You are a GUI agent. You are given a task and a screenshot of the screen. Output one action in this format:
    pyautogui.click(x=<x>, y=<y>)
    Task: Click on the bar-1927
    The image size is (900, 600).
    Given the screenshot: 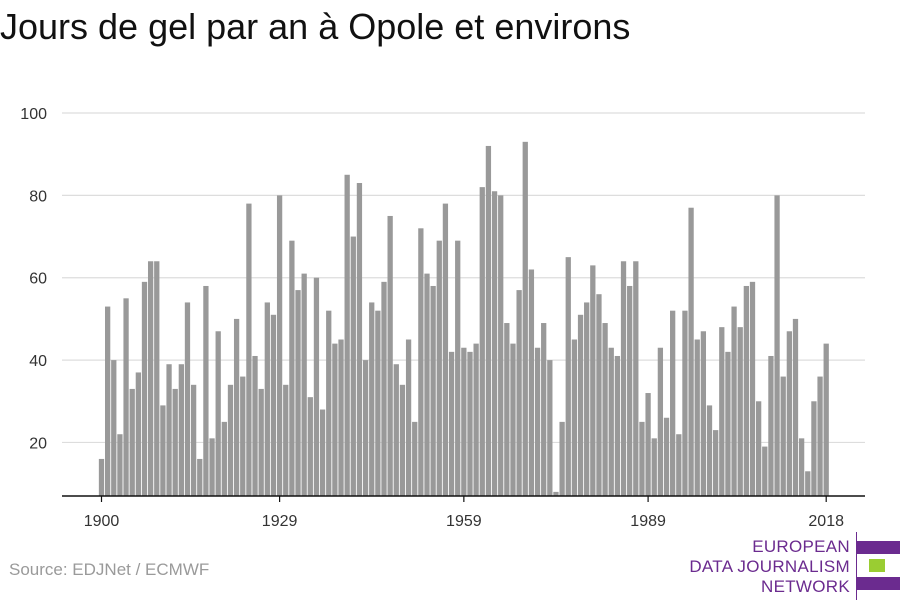 What is the action you would take?
    pyautogui.click(x=267, y=399)
    